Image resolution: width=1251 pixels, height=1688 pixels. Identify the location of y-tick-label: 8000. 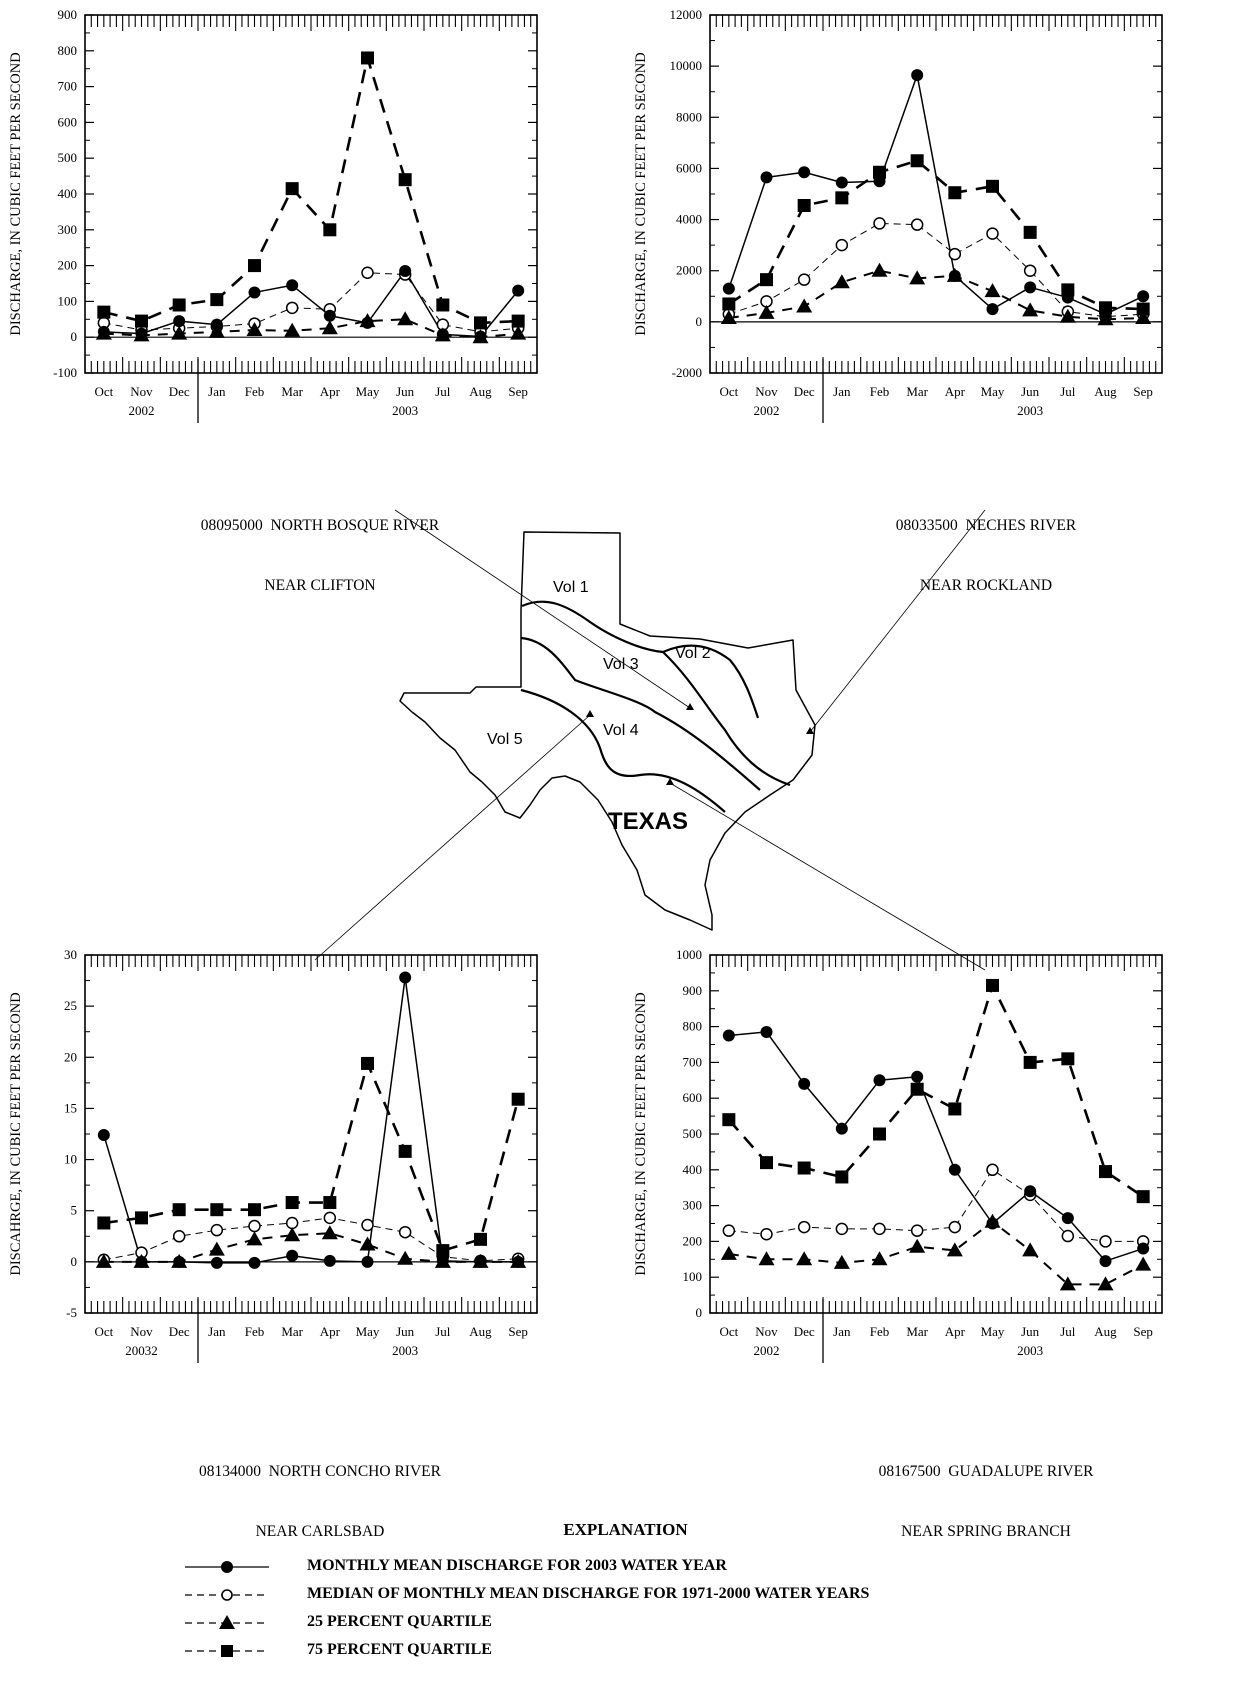
(689, 116).